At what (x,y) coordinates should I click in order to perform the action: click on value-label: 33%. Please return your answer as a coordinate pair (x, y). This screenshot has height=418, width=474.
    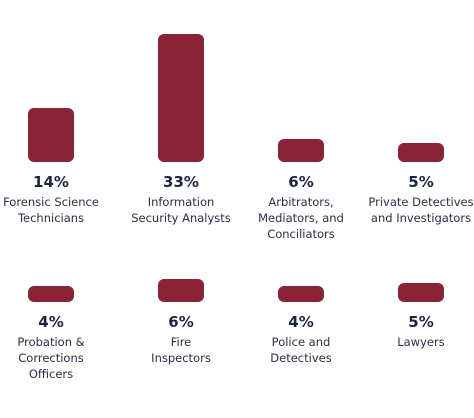
    Looking at the image, I should click on (181, 182).